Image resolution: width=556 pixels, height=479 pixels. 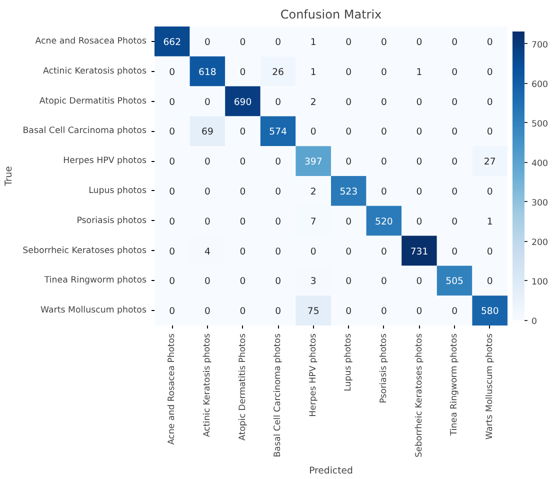 What do you see at coordinates (9, 176) in the screenshot?
I see `y-axis-title: True` at bounding box center [9, 176].